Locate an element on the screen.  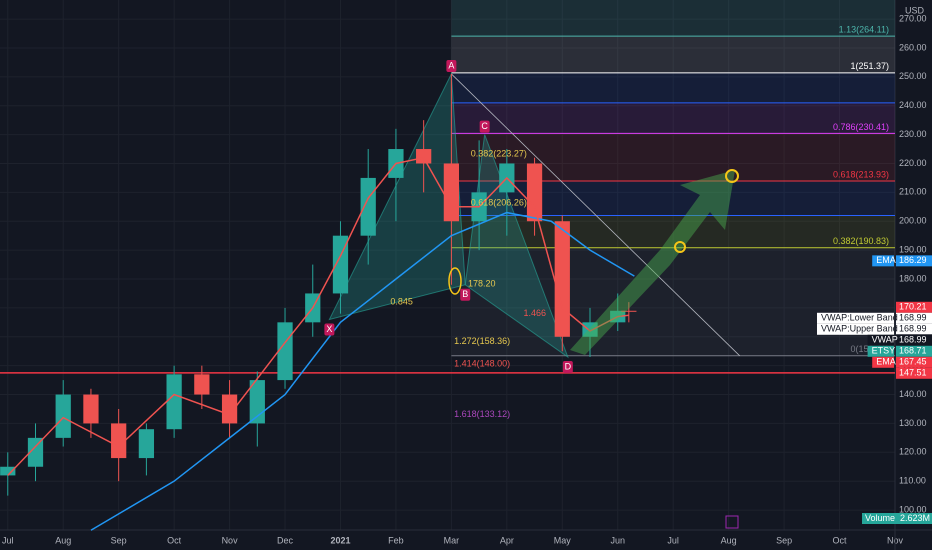
ratio-label: 1.466 is located at coordinates (534, 313).